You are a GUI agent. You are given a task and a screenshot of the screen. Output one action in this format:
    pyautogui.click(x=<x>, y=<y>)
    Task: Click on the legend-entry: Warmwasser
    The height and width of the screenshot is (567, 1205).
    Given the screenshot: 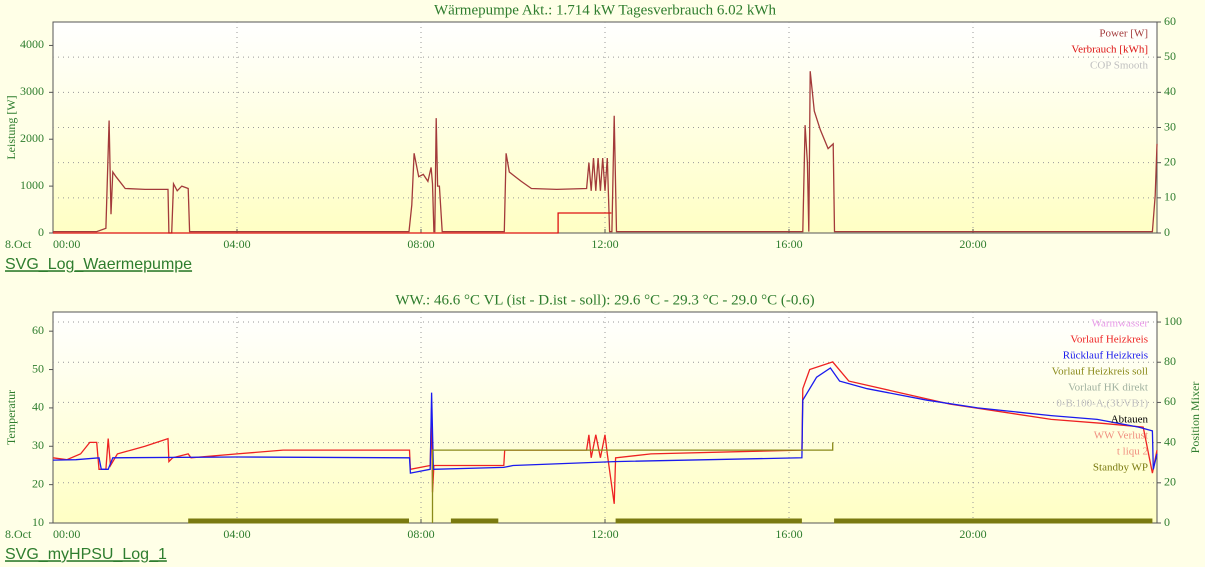 What is the action you would take?
    pyautogui.click(x=1119, y=324)
    